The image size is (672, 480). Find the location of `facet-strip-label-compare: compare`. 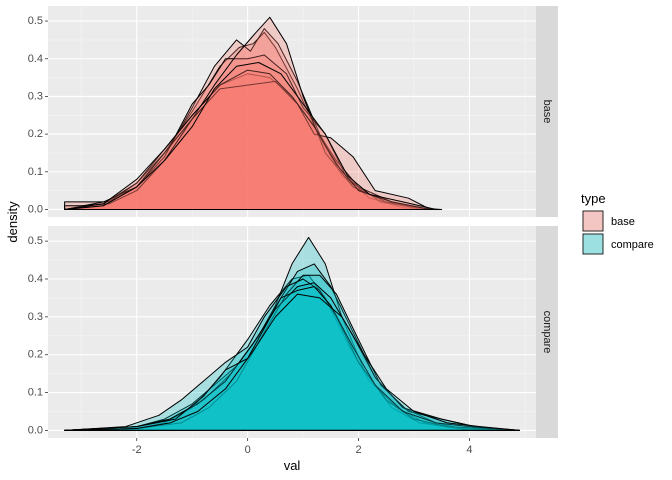

facet-strip-label-compare: compare is located at coordinates (547, 332).